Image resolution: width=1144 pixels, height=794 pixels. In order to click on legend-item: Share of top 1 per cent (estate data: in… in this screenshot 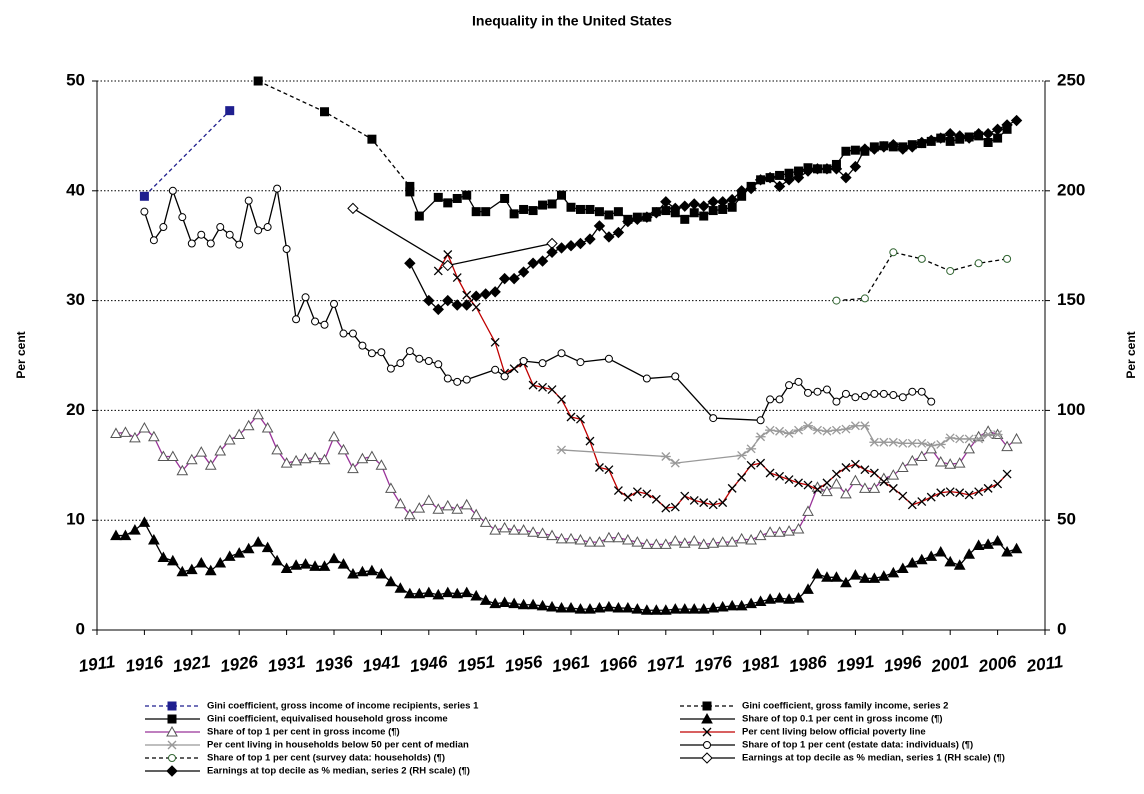, I will do `click(826, 745)`.